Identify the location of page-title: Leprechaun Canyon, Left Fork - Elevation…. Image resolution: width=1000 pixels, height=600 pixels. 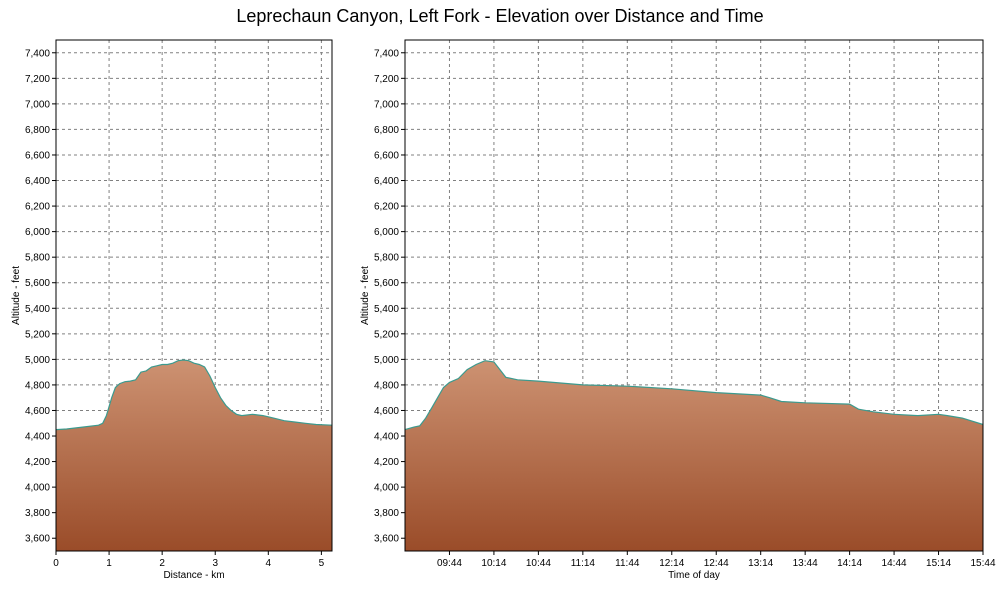
(500, 16).